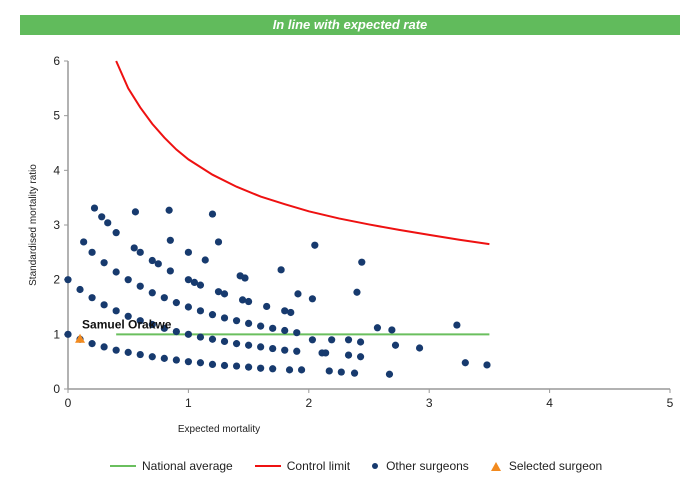  What do you see at coordinates (546, 466) in the screenshot?
I see `legend-selected-surgeon: Selected surgeon` at bounding box center [546, 466].